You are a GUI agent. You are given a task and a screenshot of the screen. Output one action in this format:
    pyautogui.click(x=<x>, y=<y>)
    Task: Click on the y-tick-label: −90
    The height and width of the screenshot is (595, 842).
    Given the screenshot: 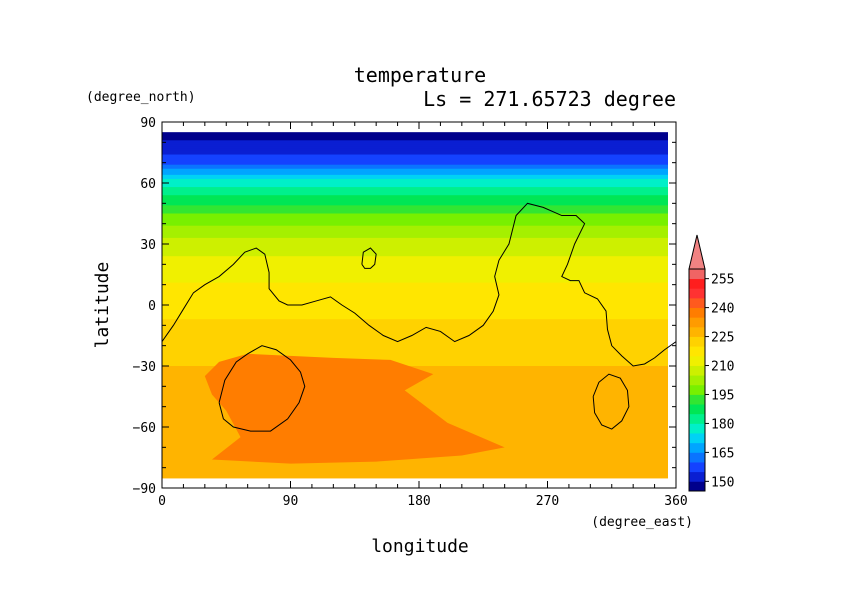 What is the action you would take?
    pyautogui.click(x=144, y=489)
    